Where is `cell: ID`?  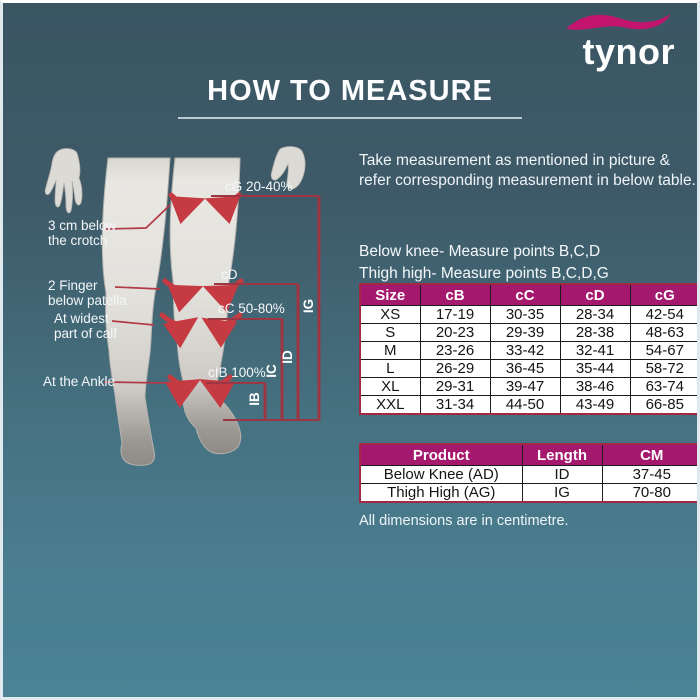
cell: ID is located at coordinates (562, 474).